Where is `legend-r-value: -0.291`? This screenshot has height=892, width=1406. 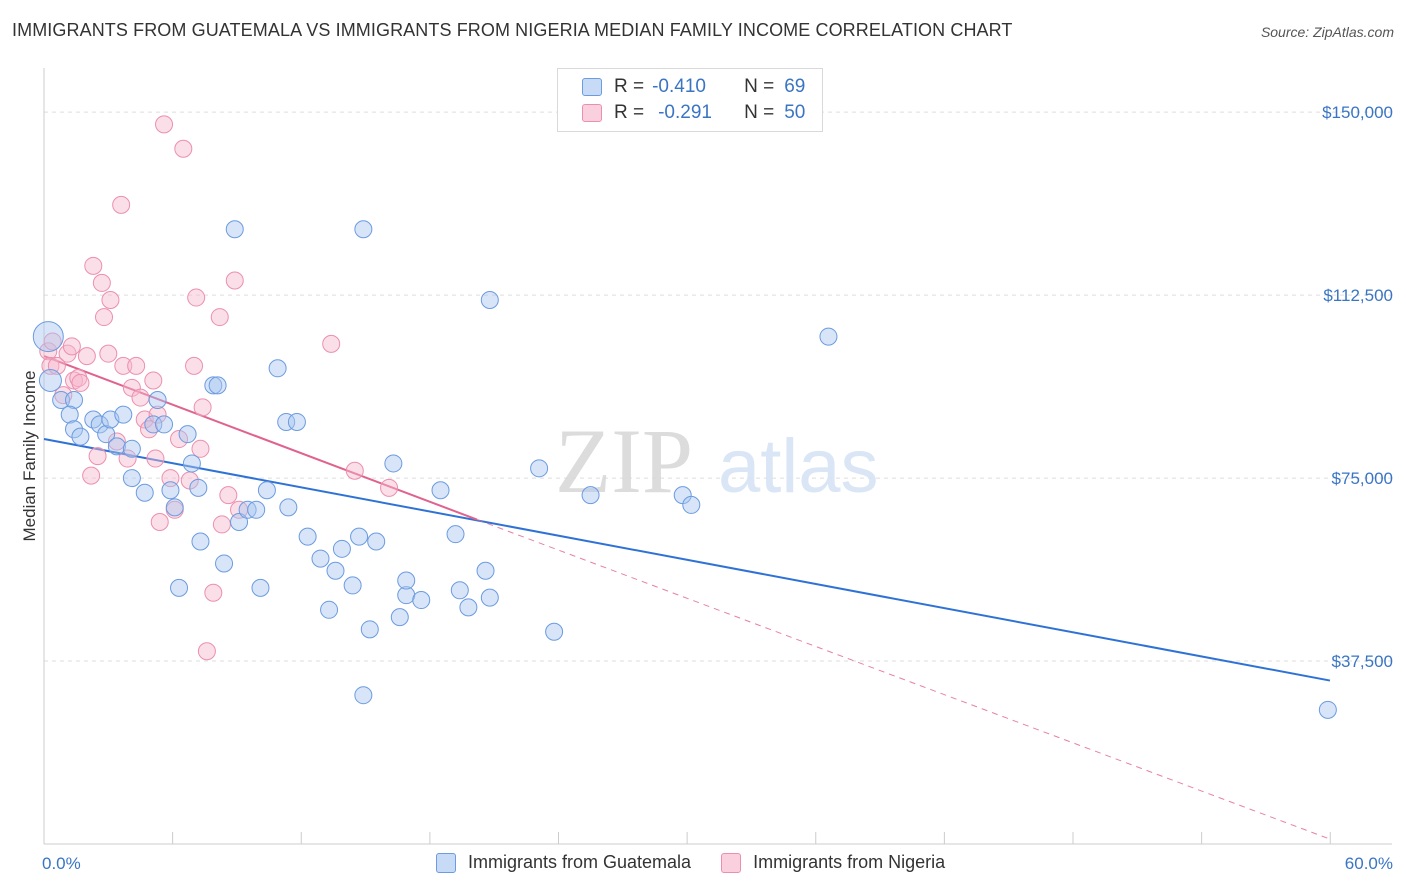 legend-r-value: -0.291 is located at coordinates (685, 112).